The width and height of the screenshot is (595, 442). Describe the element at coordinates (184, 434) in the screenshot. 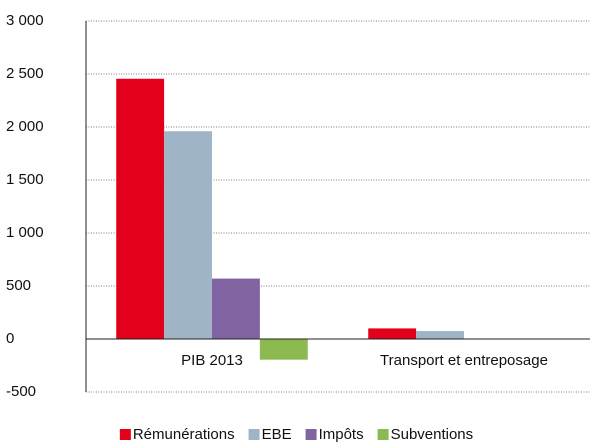

I see `legend-label: Rémunérations` at that location.